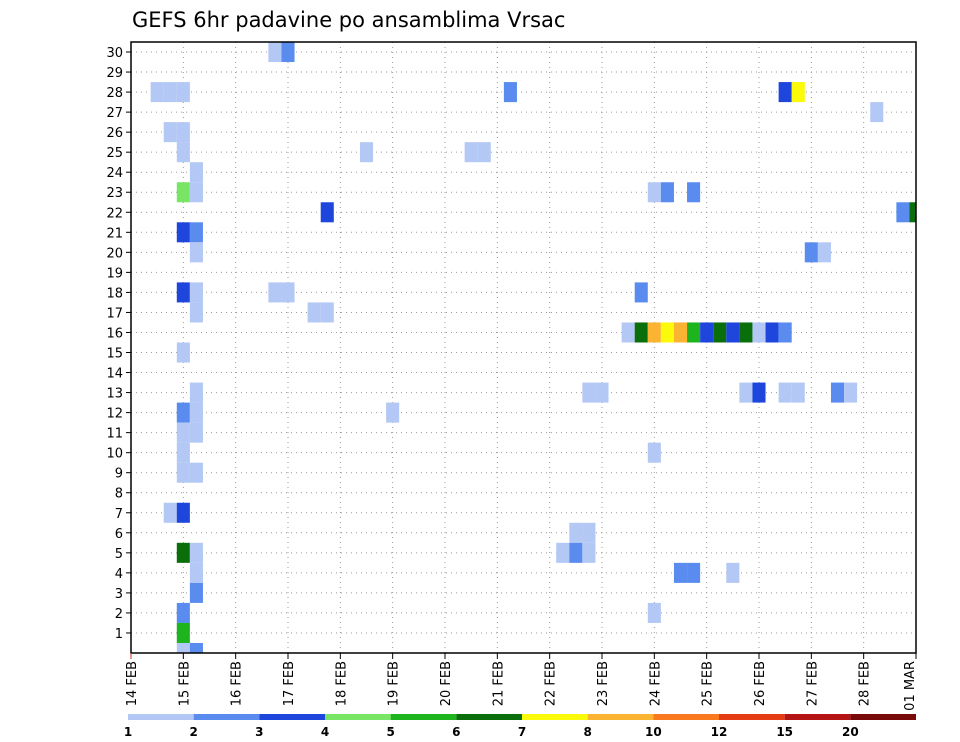 The image size is (960, 742). I want to click on y-tick-label: 21, so click(114, 233).